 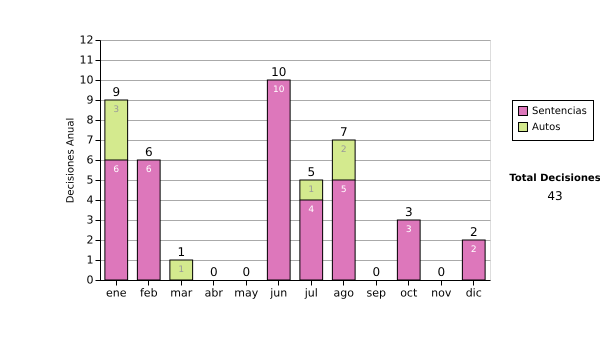 I want to click on total-label: 5, so click(x=311, y=172).